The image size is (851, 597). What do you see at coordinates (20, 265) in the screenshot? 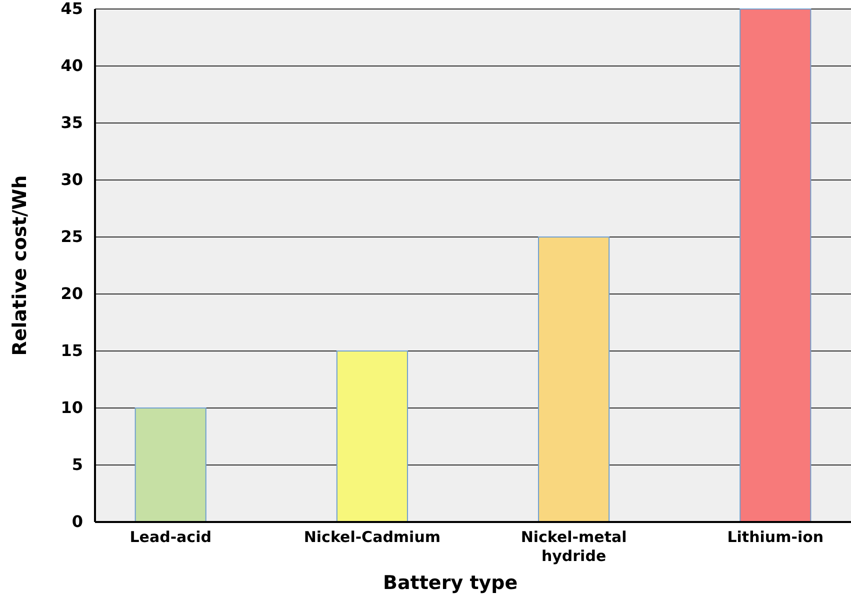
I see `y-axis-title: Relative cost/Wh` at bounding box center [20, 265].